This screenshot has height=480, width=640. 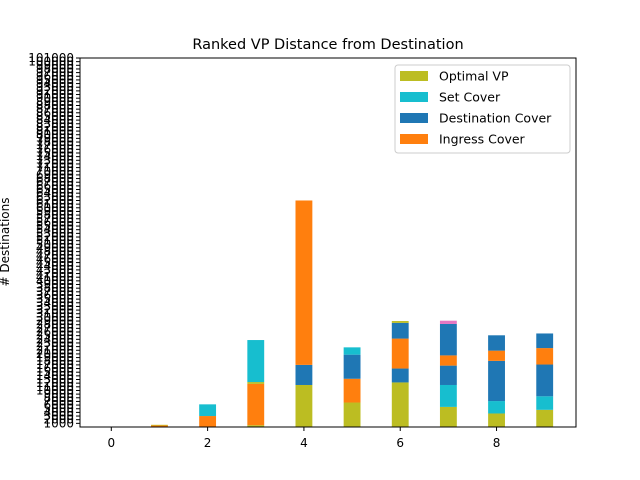 I want to click on y-tick-label: 42000, so click(x=55, y=274).